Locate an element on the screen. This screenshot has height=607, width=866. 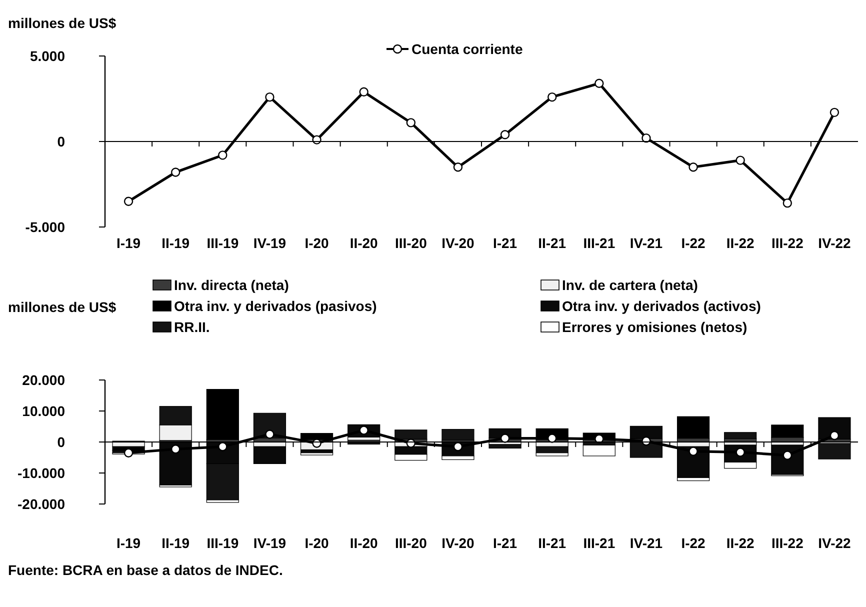
y-tick-label: 5.000 is located at coordinates (48, 56).